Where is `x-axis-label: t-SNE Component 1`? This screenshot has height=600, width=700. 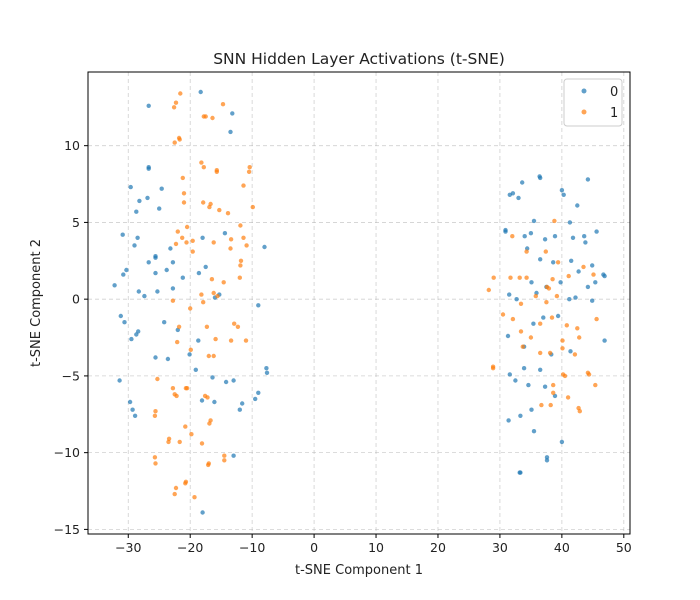 x-axis-label: t-SNE Component 1 is located at coordinates (359, 570).